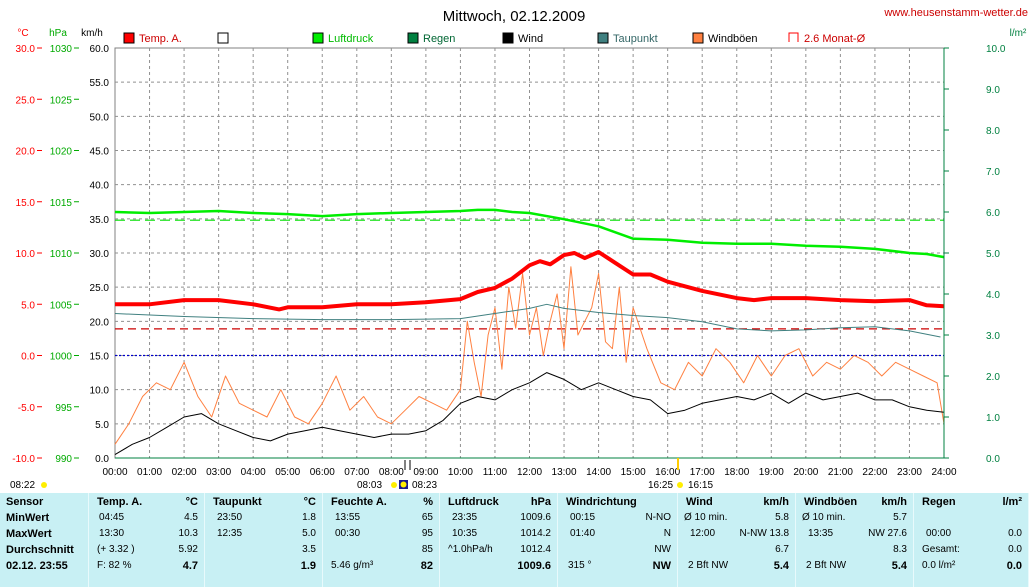  Describe the element at coordinates (534, 566) in the screenshot. I see `pressure-current: 1009.6` at that location.